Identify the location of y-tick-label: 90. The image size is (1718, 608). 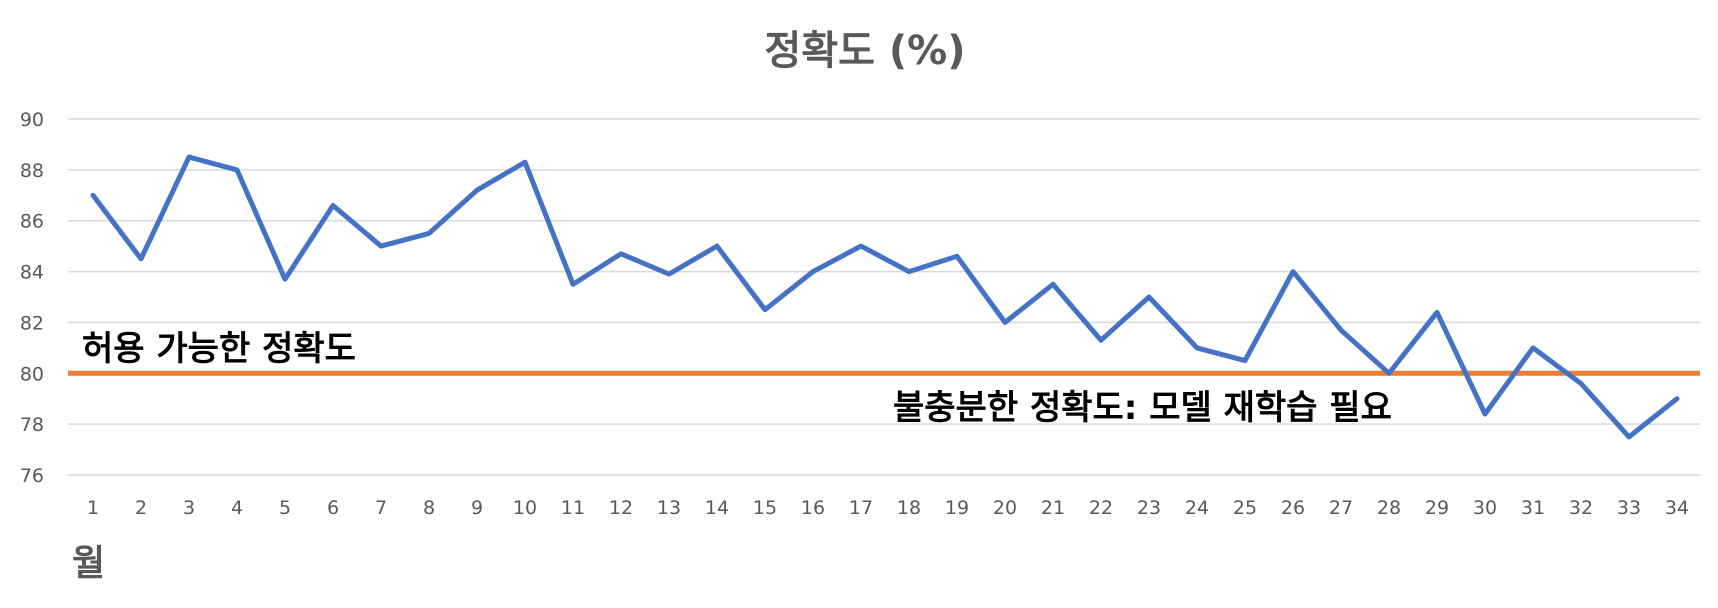
(32, 120).